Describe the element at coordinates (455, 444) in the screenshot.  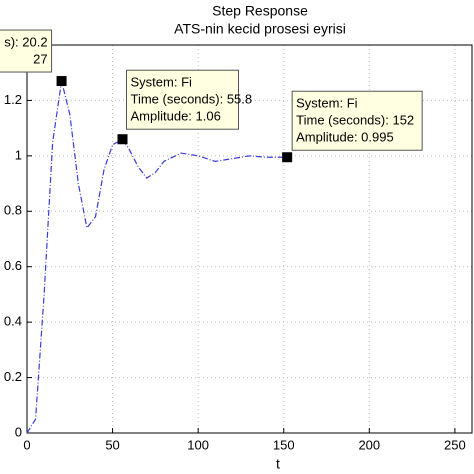
I see `x-tick-label: 250` at that location.